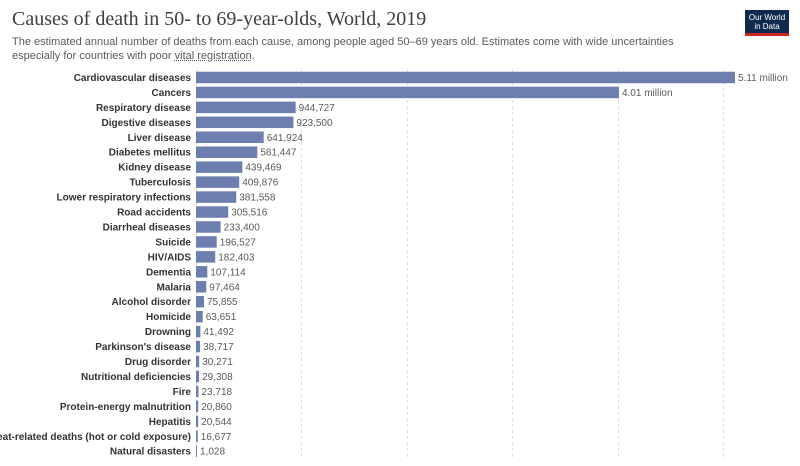  What do you see at coordinates (228, 272) in the screenshot?
I see `value-label: 107,114` at bounding box center [228, 272].